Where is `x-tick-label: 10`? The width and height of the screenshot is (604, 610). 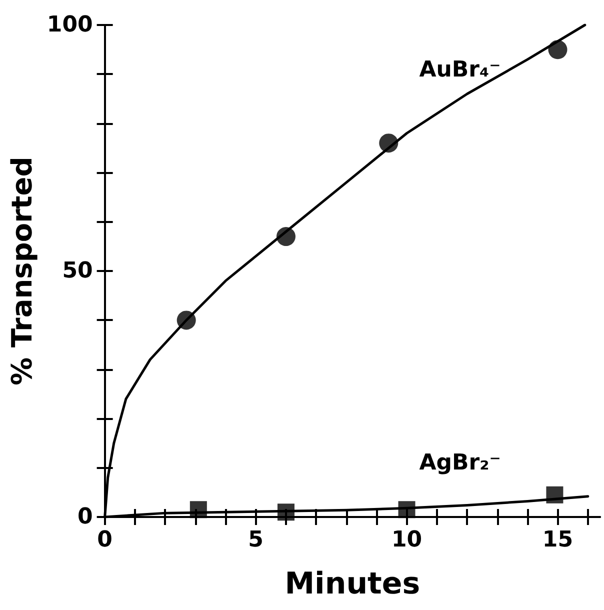
x-tick-label: 10 is located at coordinates (406, 540).